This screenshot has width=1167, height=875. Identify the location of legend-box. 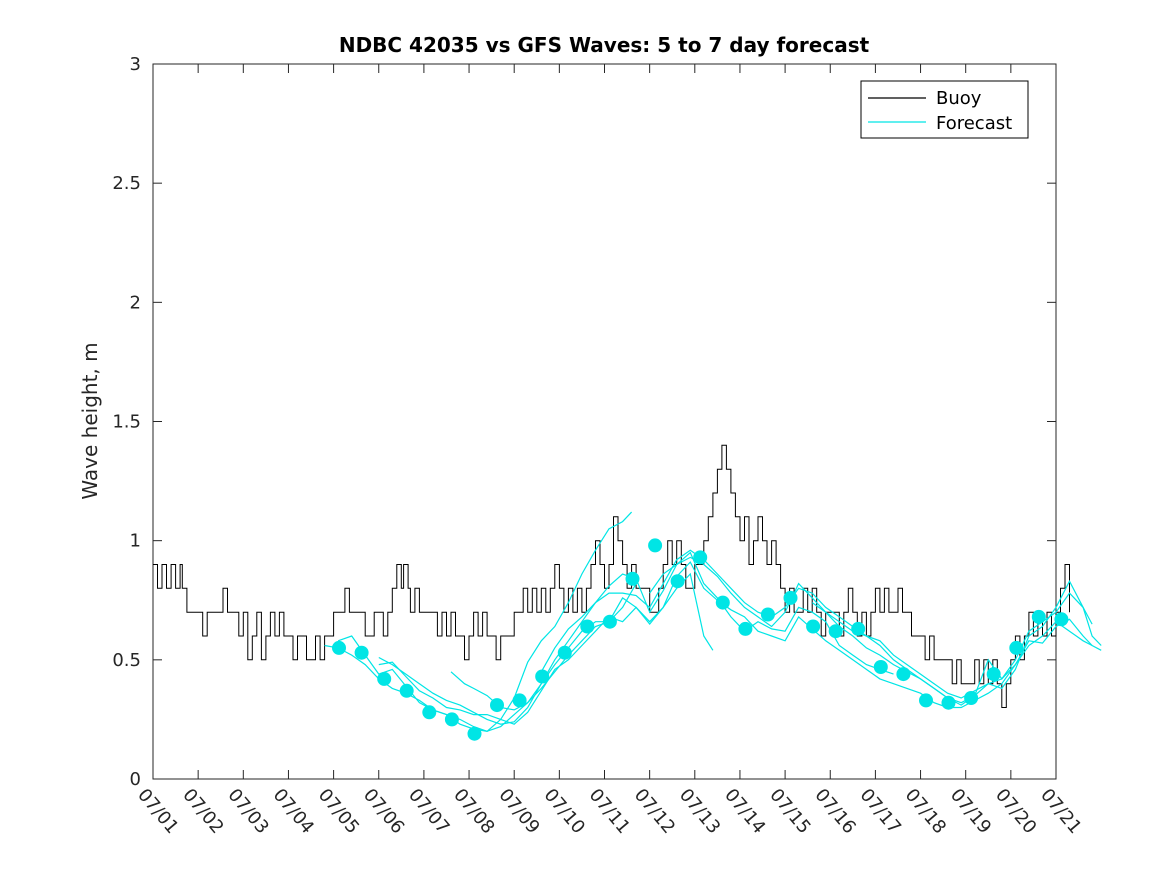
(944, 109).